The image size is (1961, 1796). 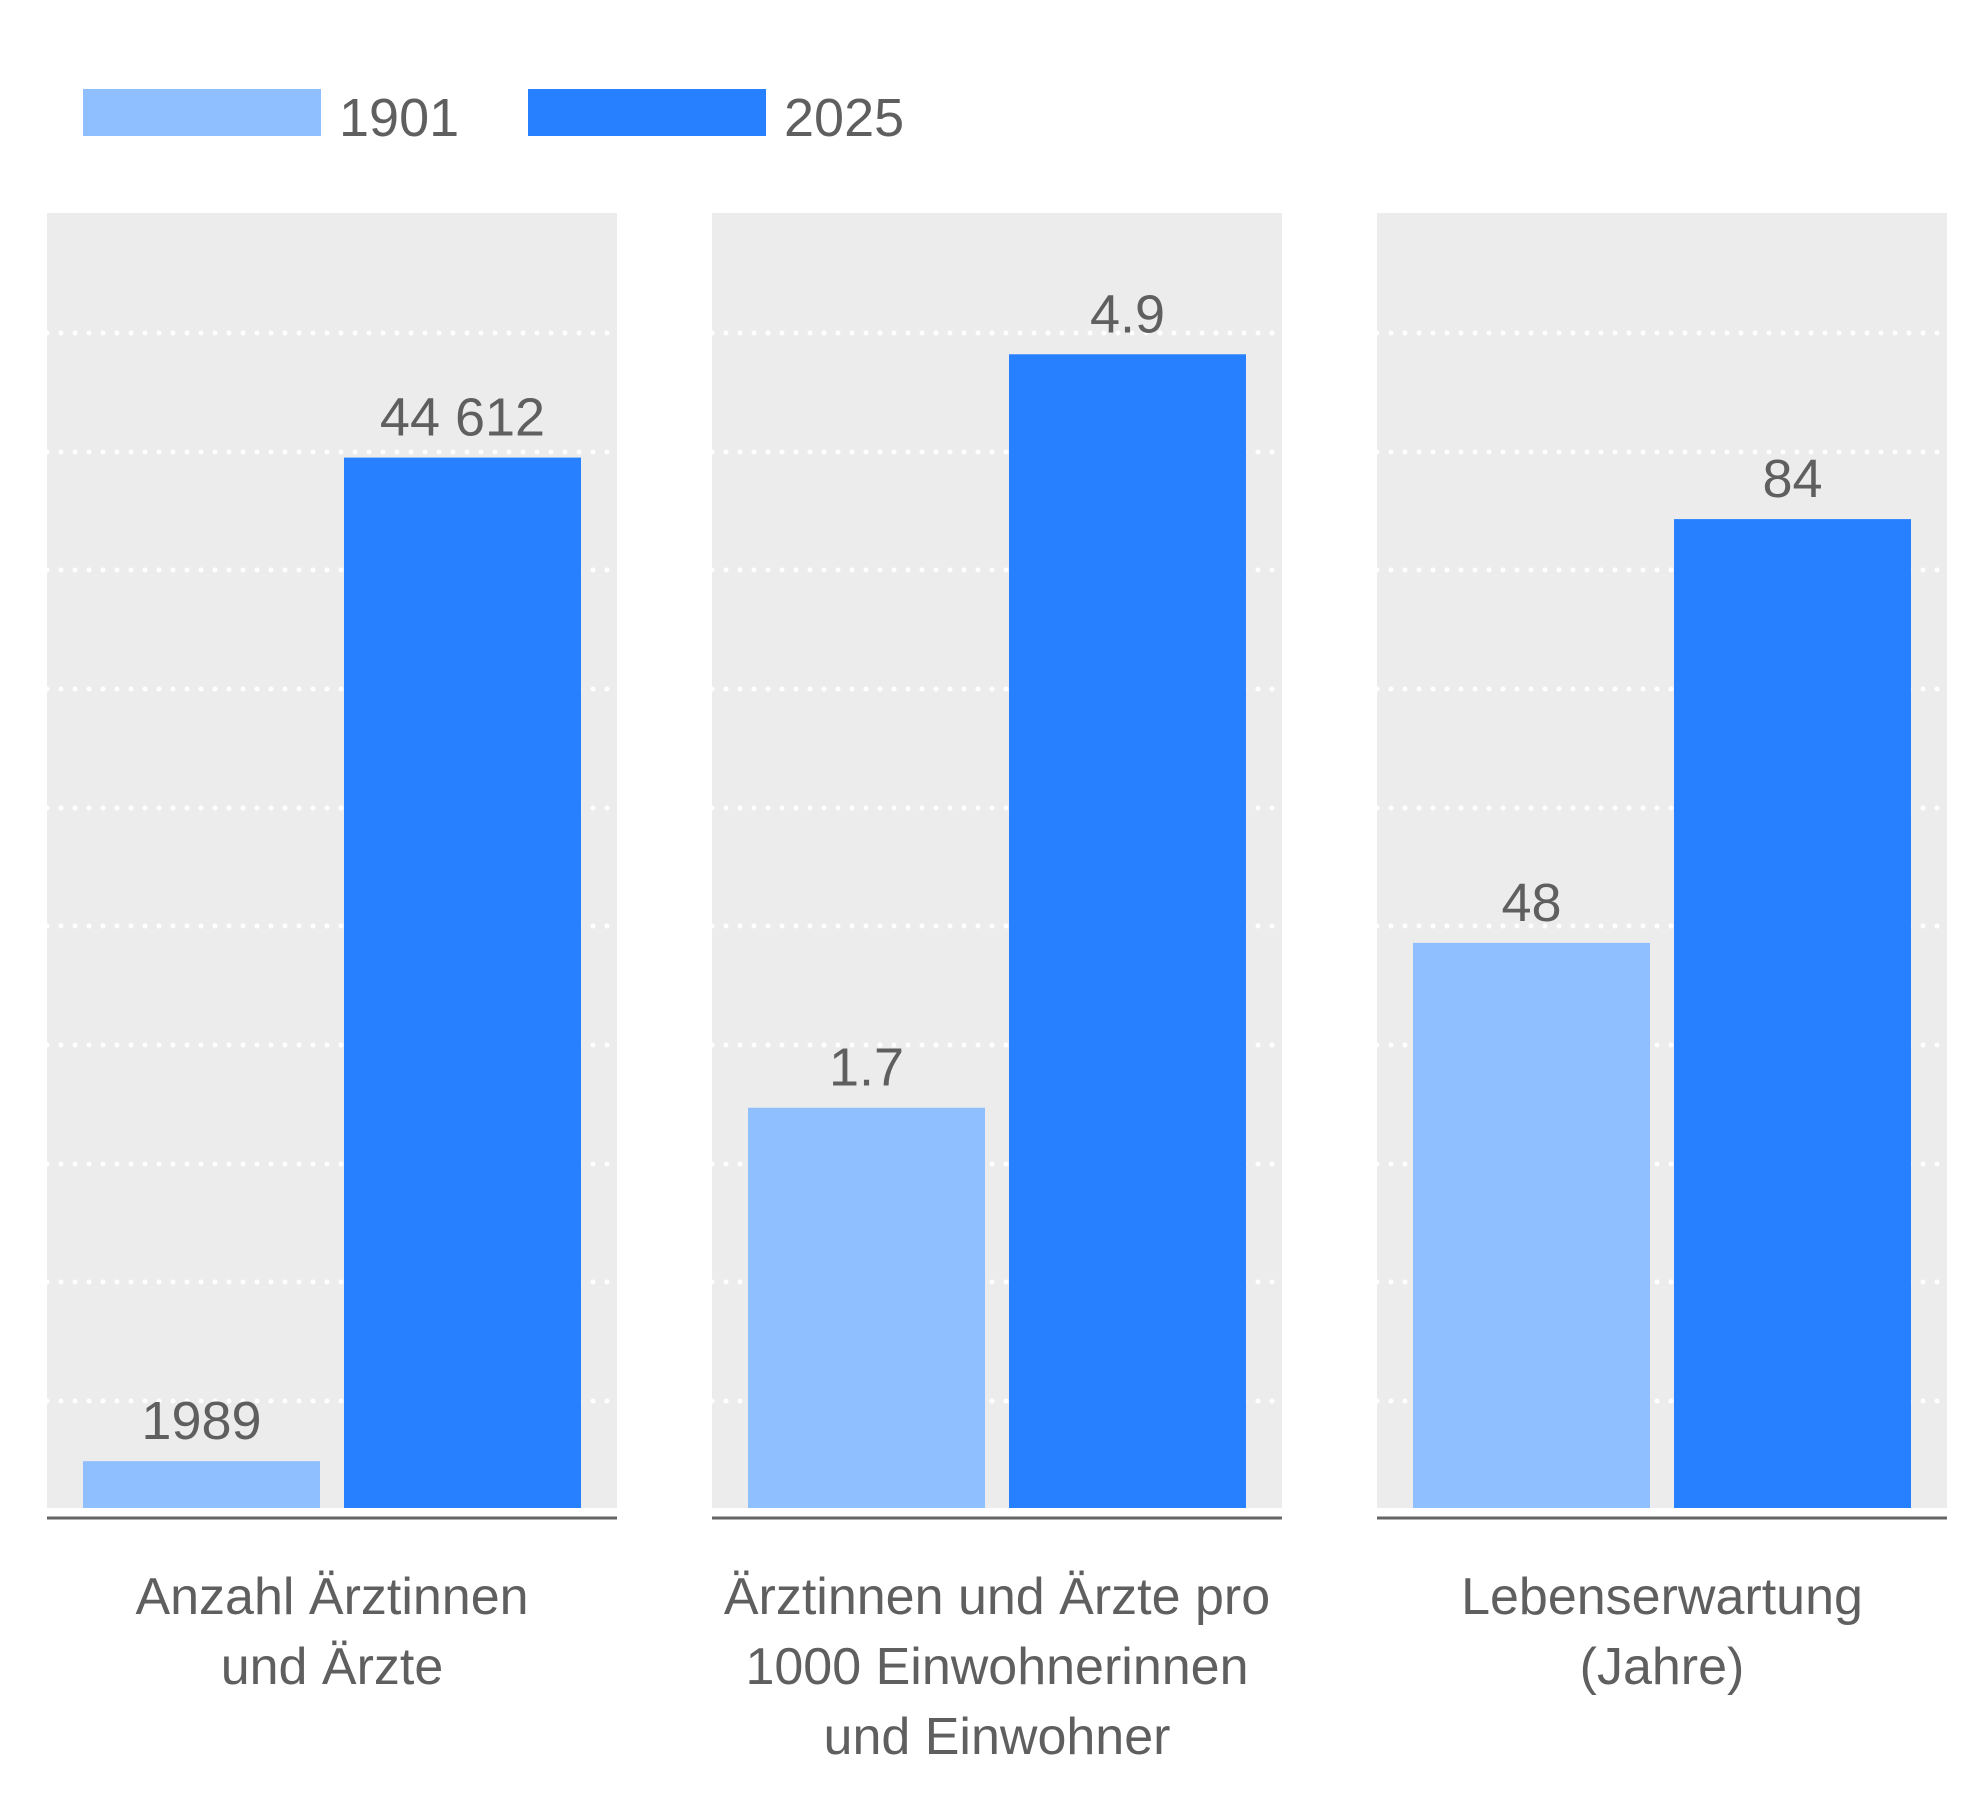 What do you see at coordinates (996, 1667) in the screenshot?
I see `category-label: 1000 Einwohnerinnen` at bounding box center [996, 1667].